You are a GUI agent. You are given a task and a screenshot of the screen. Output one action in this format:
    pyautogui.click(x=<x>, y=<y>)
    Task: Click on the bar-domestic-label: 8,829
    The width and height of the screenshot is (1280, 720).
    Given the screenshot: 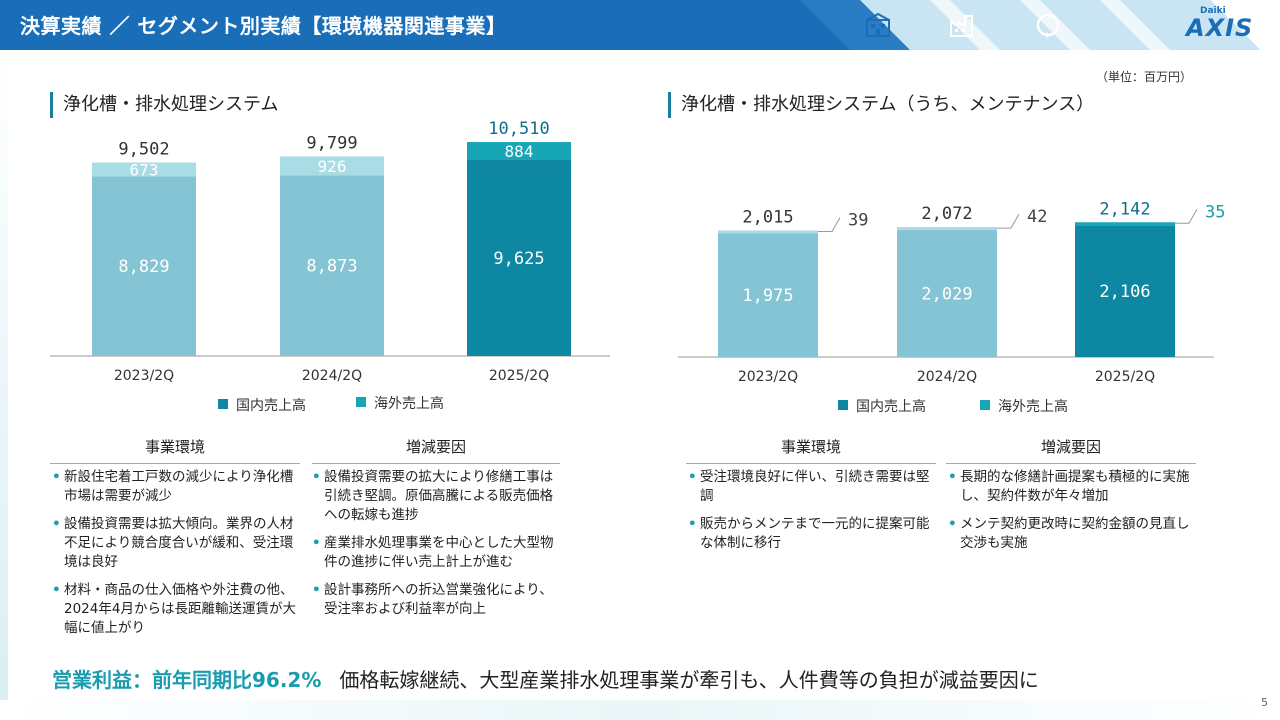 What is the action you would take?
    pyautogui.click(x=143, y=267)
    